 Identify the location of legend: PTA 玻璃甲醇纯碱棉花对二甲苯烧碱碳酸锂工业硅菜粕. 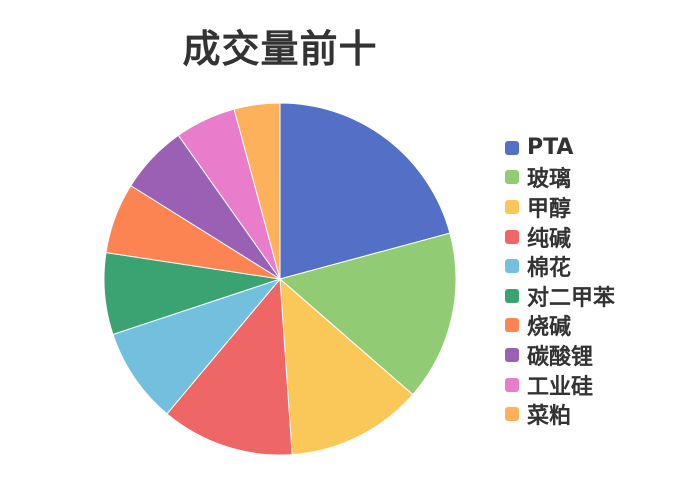
(560, 281).